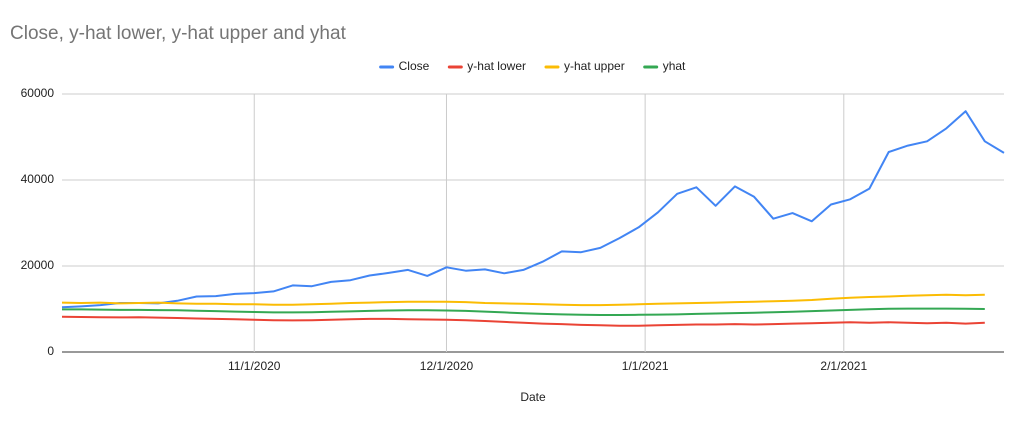 The height and width of the screenshot is (427, 1026). I want to click on legend-label: y-hat lower, so click(496, 66).